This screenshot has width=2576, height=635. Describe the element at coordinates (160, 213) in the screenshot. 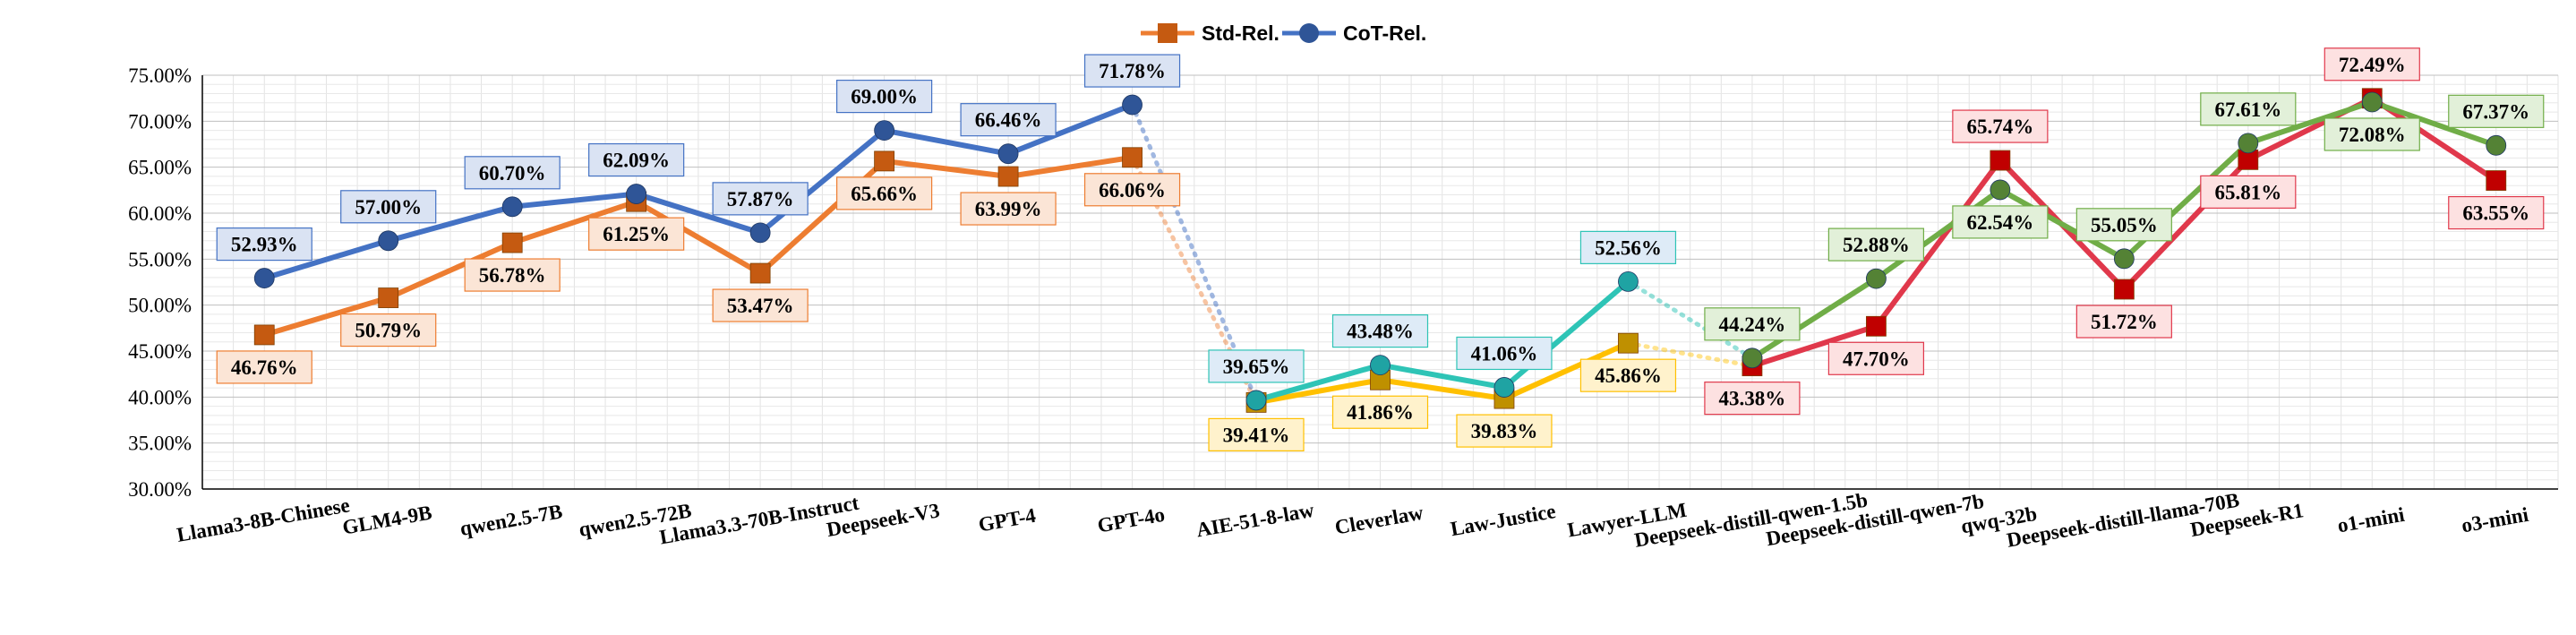

I see `y-tick-label: 60.00%` at that location.